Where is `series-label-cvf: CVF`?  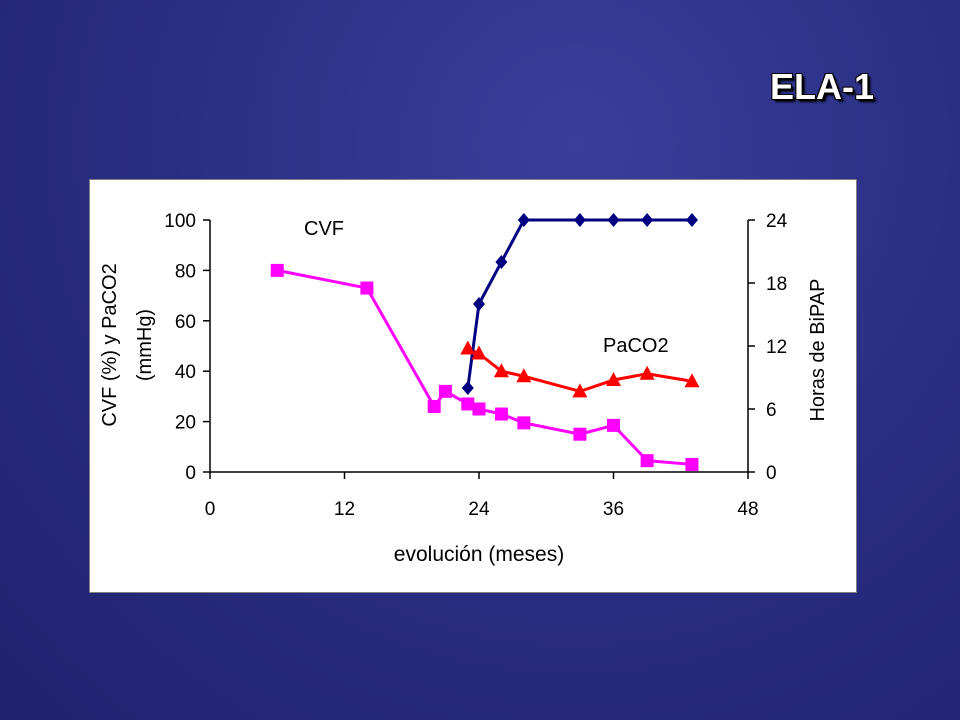
series-label-cvf: CVF is located at coordinates (324, 229).